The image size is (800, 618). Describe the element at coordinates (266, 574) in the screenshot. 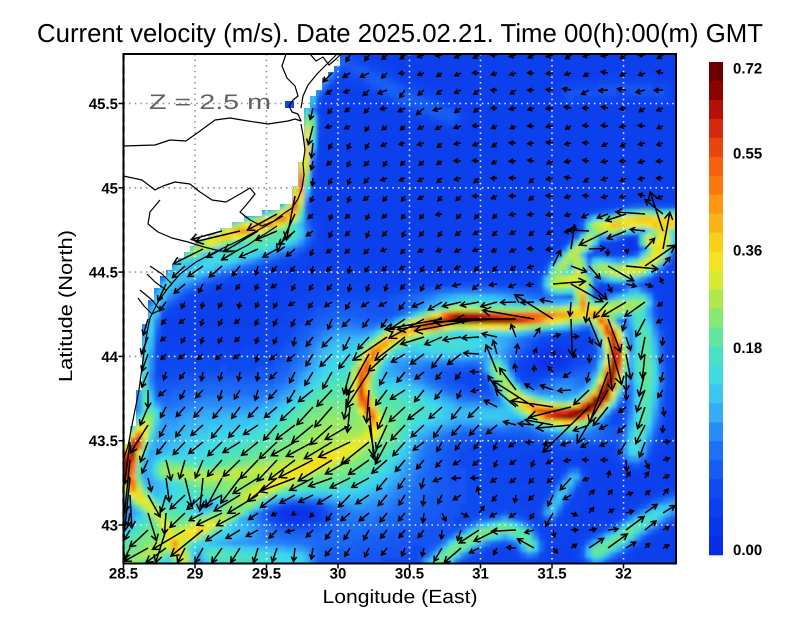

I see `svg-text: 29.5` at that location.